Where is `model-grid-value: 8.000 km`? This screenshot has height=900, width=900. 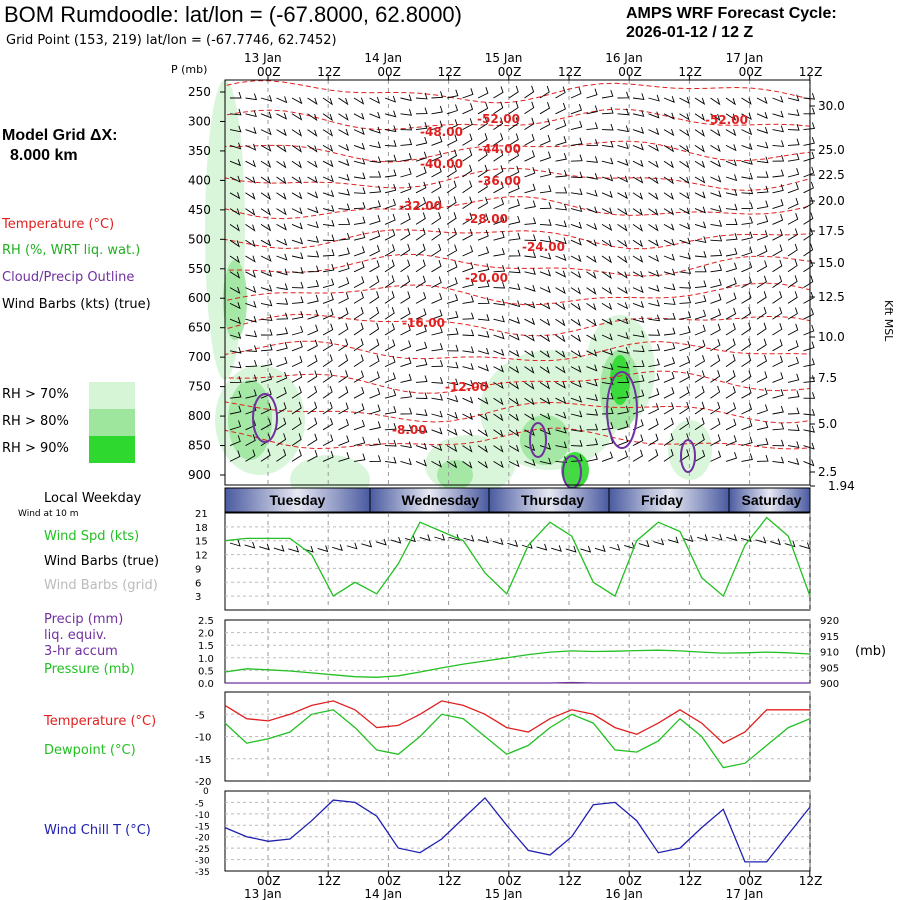 model-grid-value: 8.000 km is located at coordinates (44, 155).